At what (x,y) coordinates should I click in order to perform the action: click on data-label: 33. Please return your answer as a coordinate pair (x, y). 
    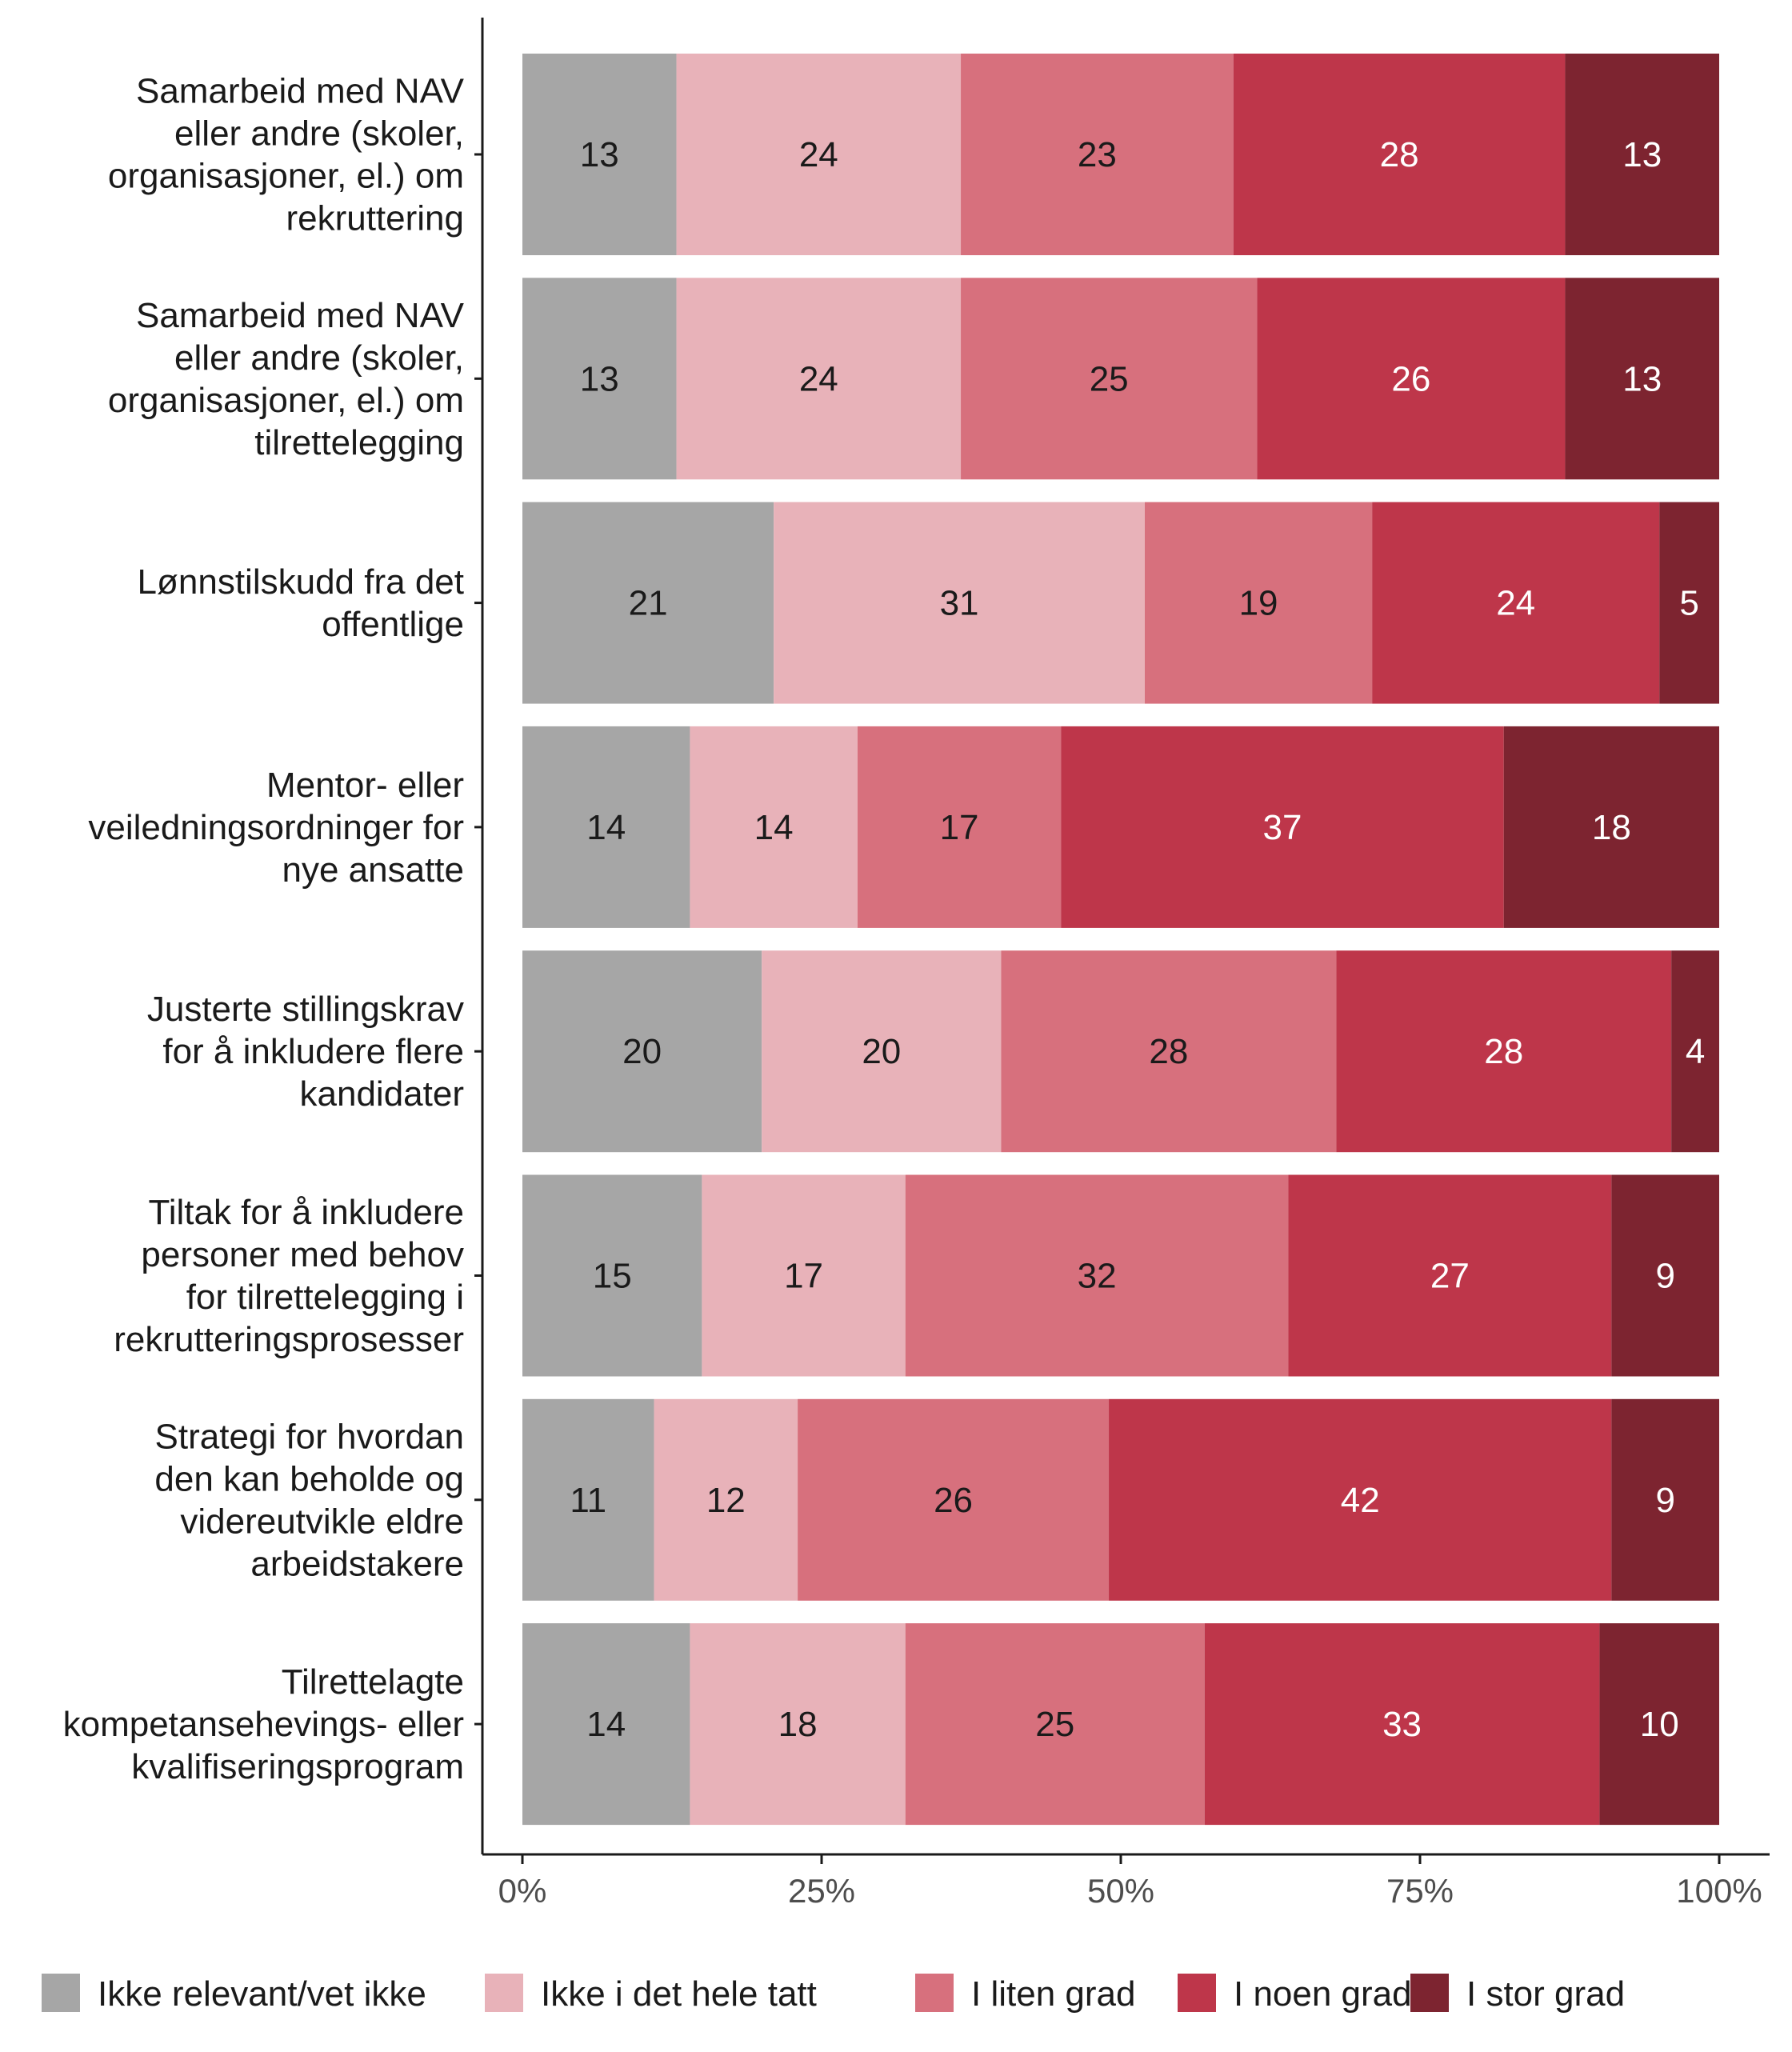
    Looking at the image, I should click on (1402, 1724).